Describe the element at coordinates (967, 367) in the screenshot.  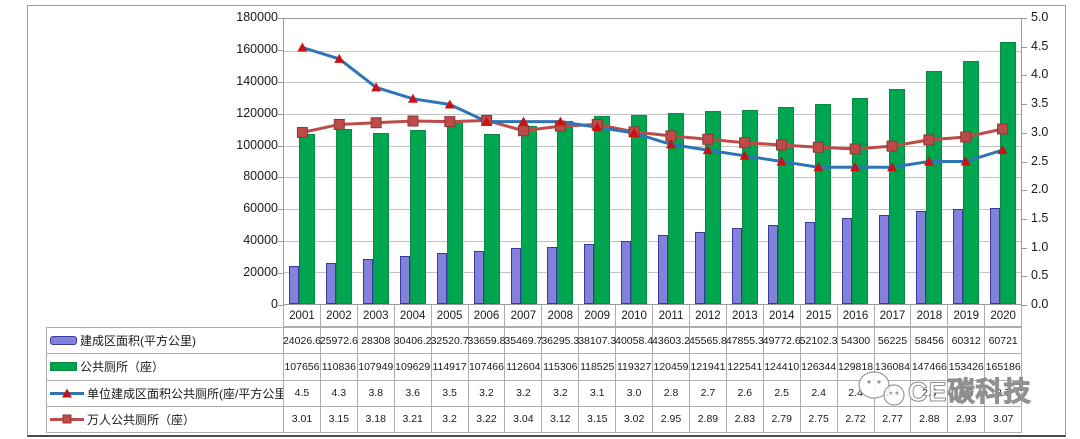
I see `table-cell: 153426` at that location.